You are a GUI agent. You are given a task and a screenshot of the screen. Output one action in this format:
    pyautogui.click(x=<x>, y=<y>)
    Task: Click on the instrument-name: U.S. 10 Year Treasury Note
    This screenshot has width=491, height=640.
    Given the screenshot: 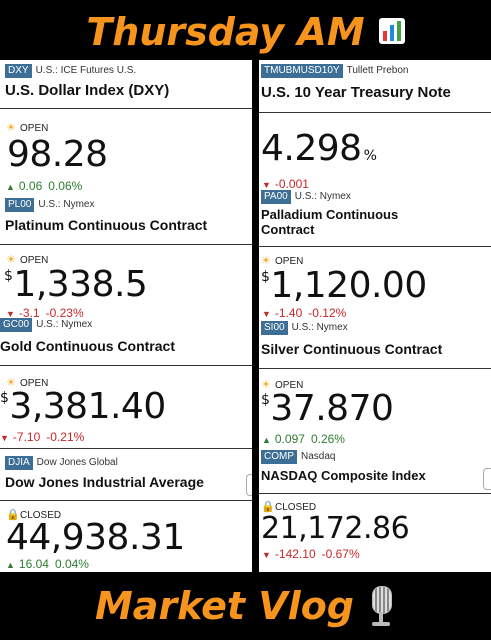 What is the action you would take?
    pyautogui.click(x=356, y=92)
    